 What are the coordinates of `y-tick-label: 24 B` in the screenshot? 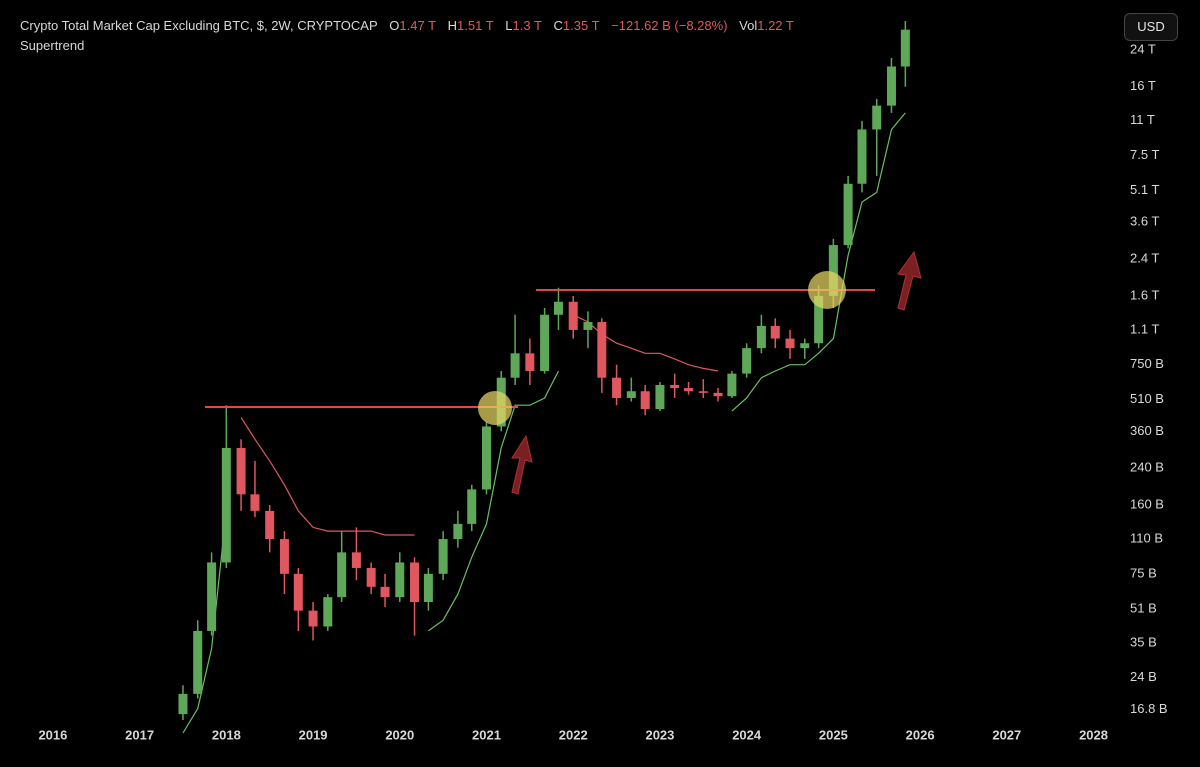 It's located at (1143, 676).